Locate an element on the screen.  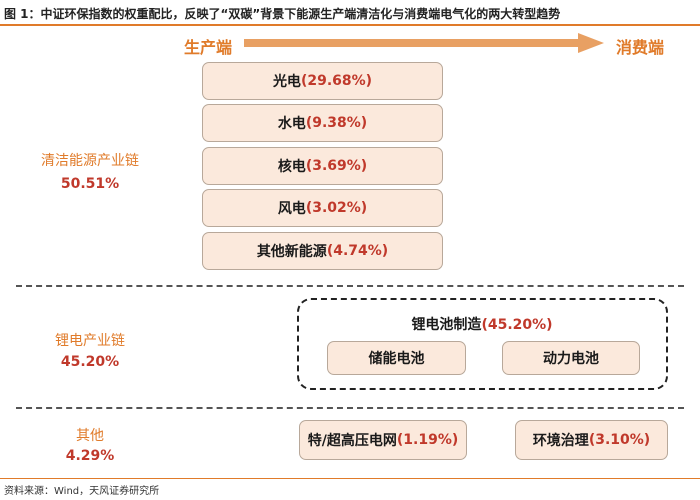
other-item-environmental-governance: 环境治理 (3.10%) is located at coordinates (591, 440).